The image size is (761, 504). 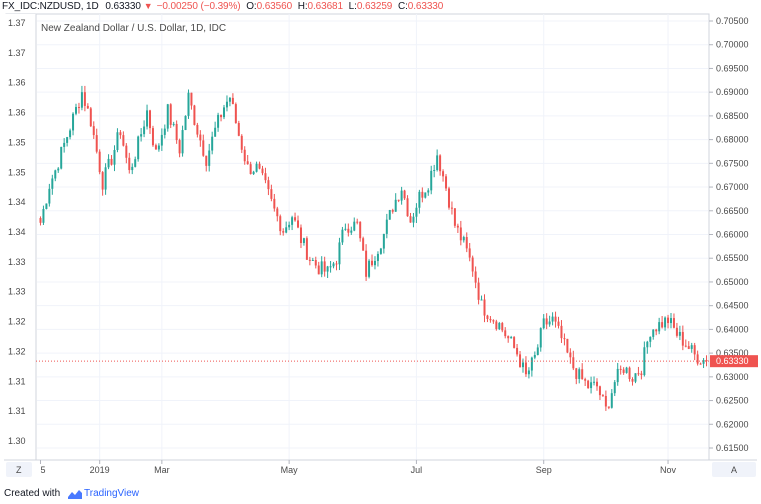 What do you see at coordinates (19, 469) in the screenshot?
I see `zoom-button` at bounding box center [19, 469].